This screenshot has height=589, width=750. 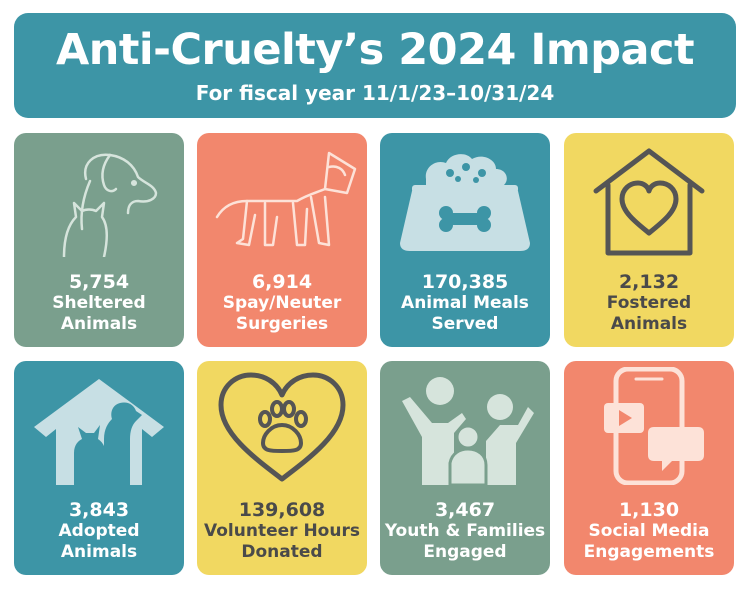 What do you see at coordinates (465, 313) in the screenshot?
I see `stat-label: Animal Meals Served` at bounding box center [465, 313].